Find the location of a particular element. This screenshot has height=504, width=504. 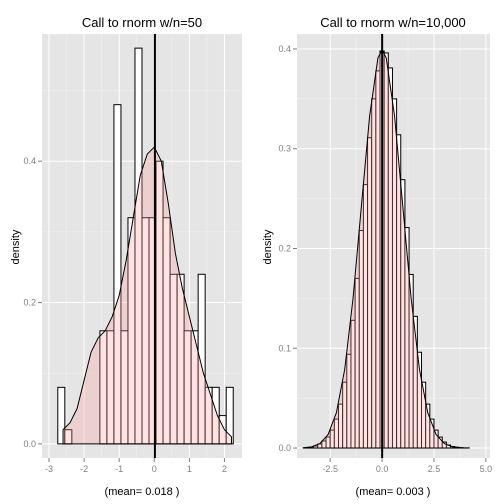

x-tick-label: 0.0 is located at coordinates (382, 469).